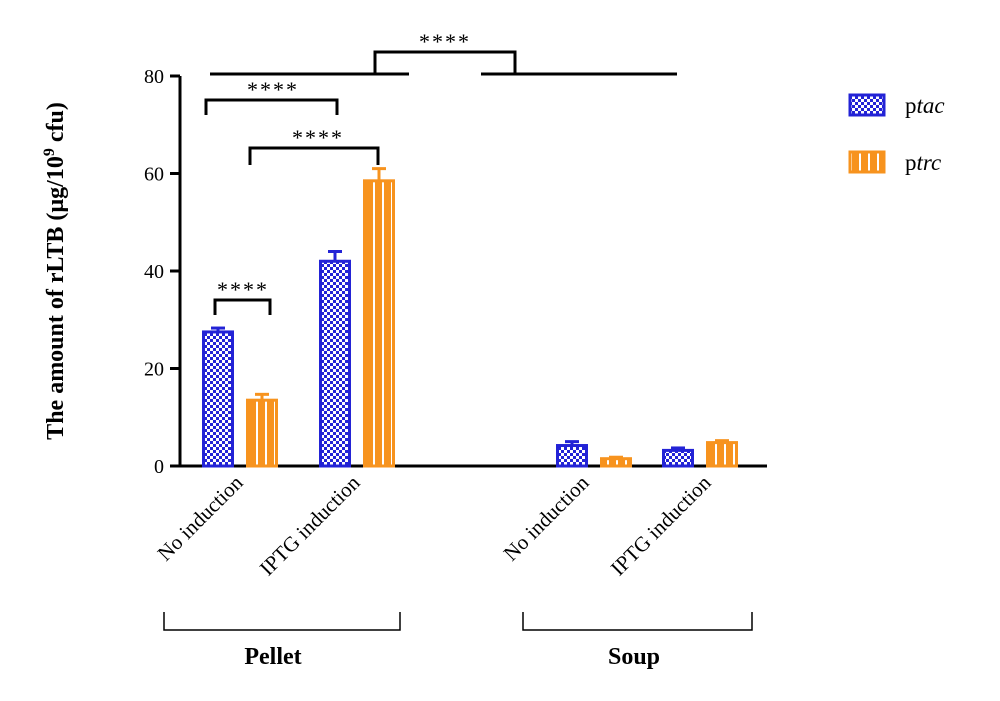 The height and width of the screenshot is (701, 1000). I want to click on significance-ptrc-bracket: ****, so click(314, 145).